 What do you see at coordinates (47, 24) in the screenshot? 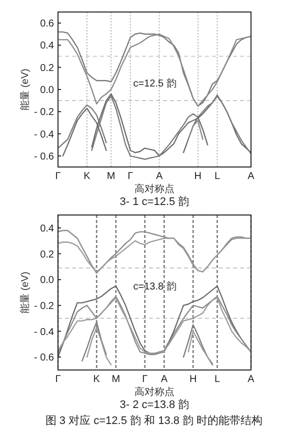
I see `y-tick-label: 0.6` at bounding box center [47, 24].